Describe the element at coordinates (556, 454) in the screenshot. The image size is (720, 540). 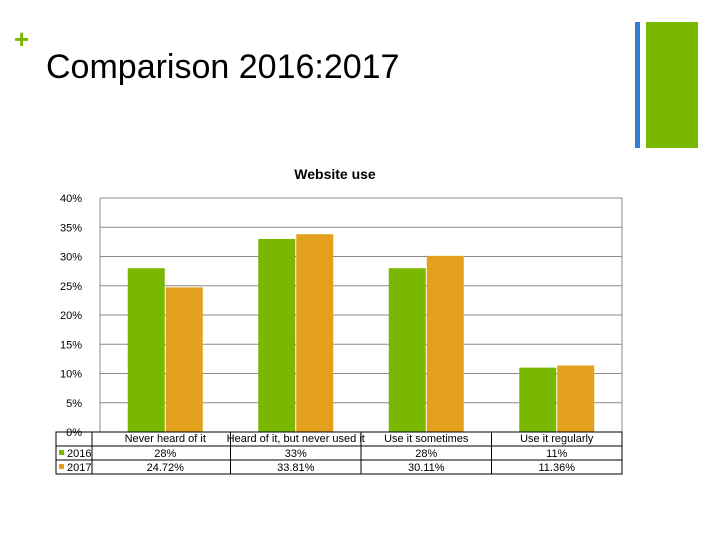
I see `data-label-2016: 11%` at that location.